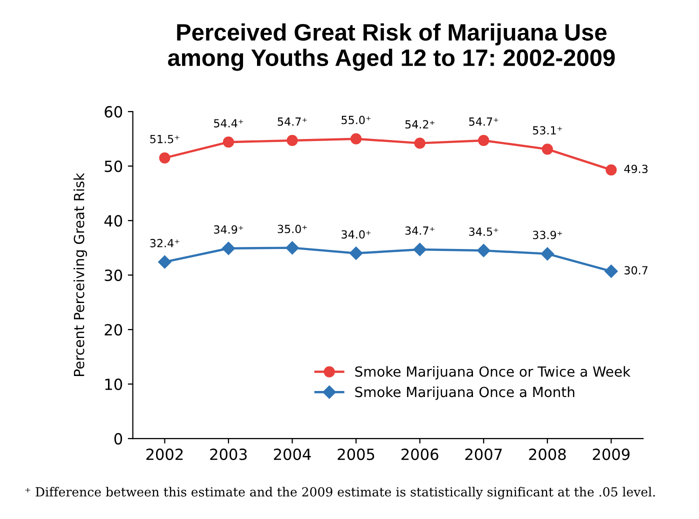  What do you see at coordinates (118, 439) in the screenshot?
I see `y-tick-label: 0` at bounding box center [118, 439].